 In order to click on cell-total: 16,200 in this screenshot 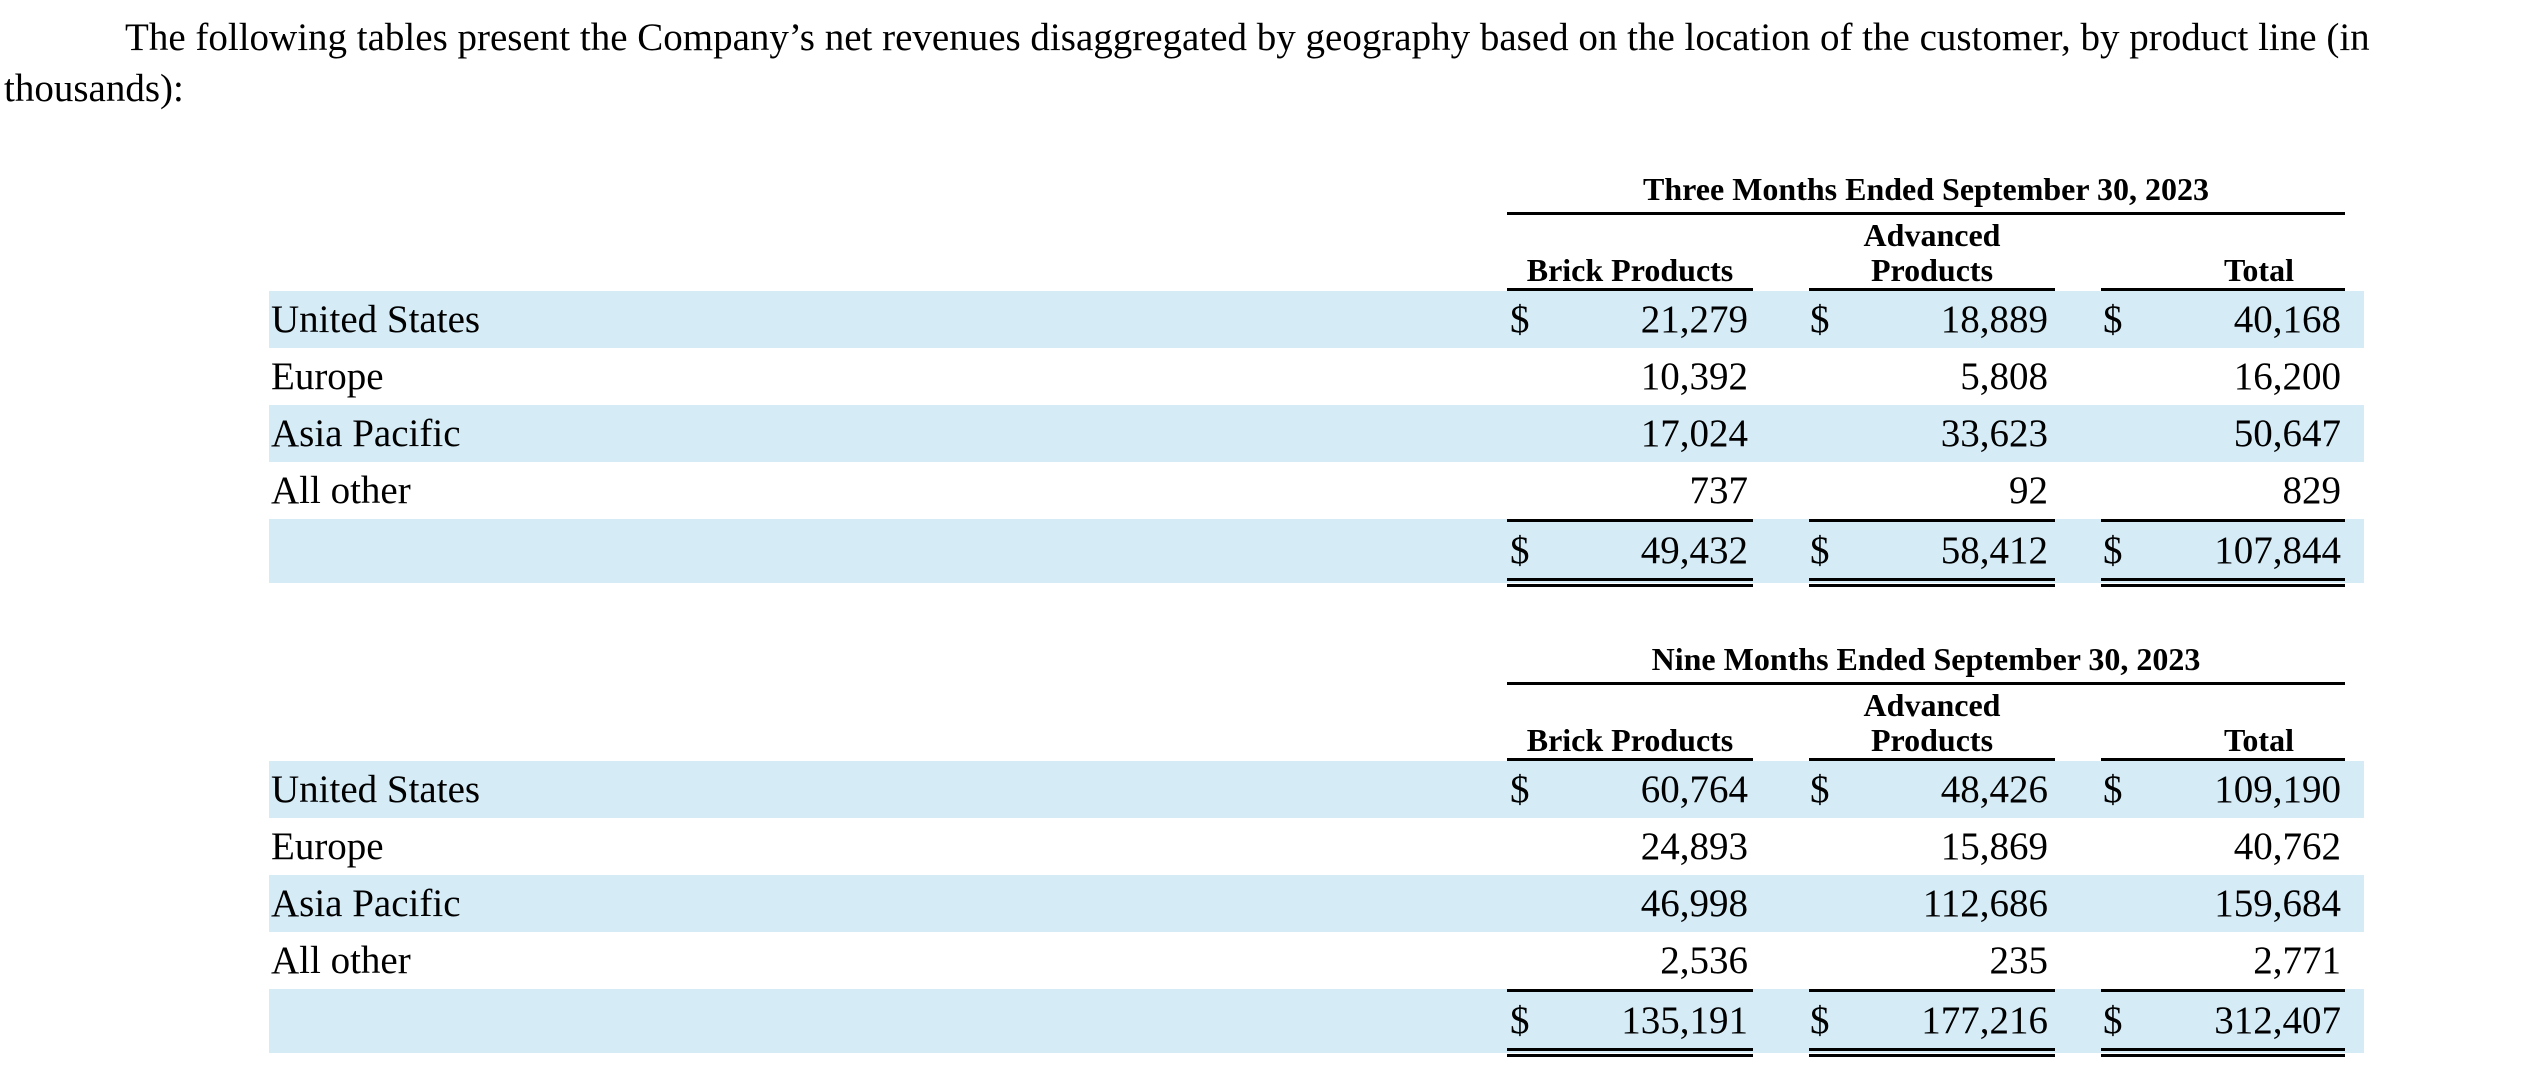, I will do `click(2287, 376)`.